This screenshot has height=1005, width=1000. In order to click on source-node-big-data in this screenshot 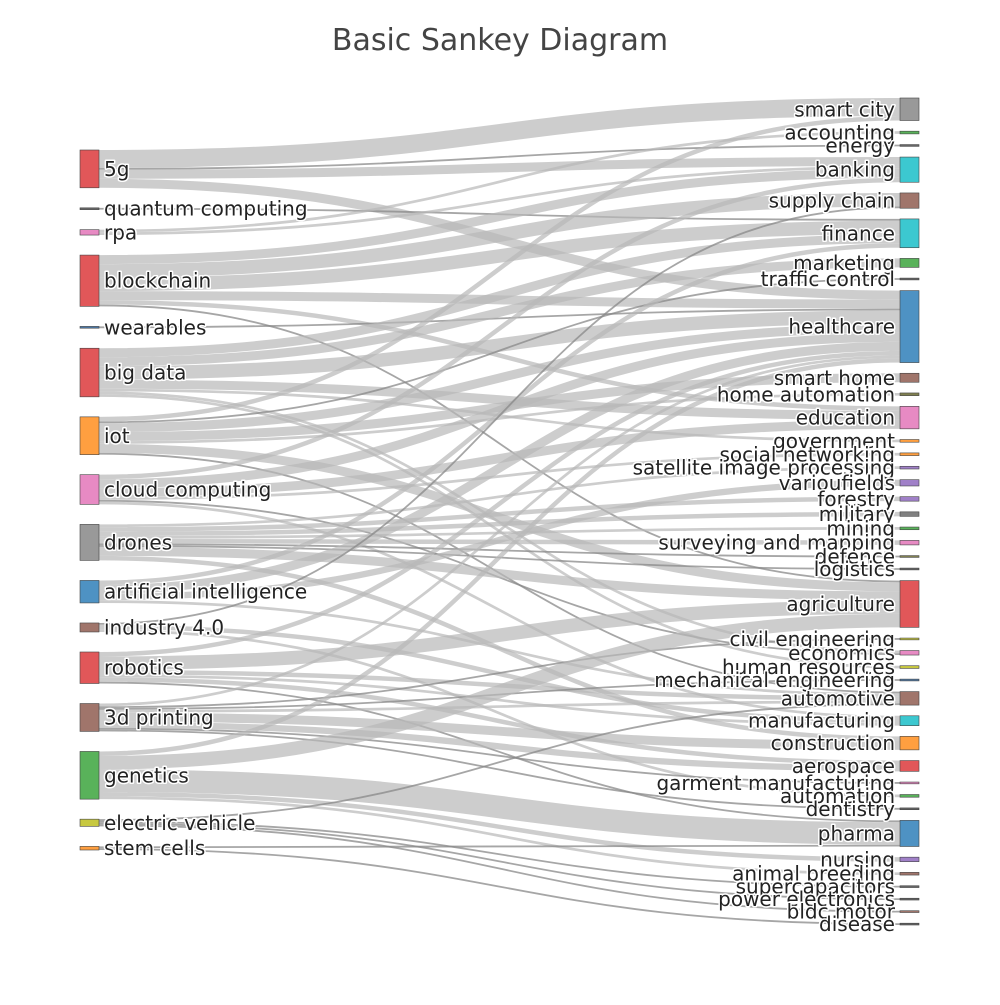, I will do `click(89, 372)`.